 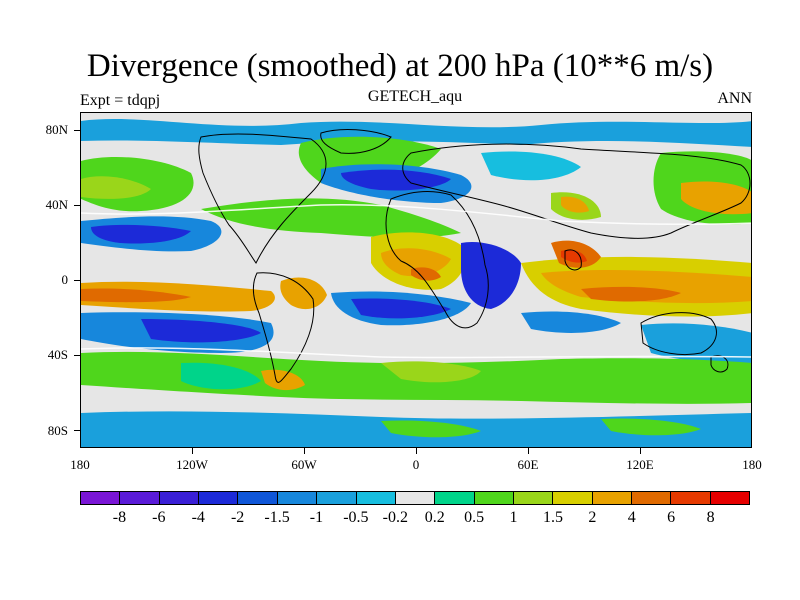 What do you see at coordinates (631, 517) in the screenshot?
I see `colorbar-label: 4` at bounding box center [631, 517].